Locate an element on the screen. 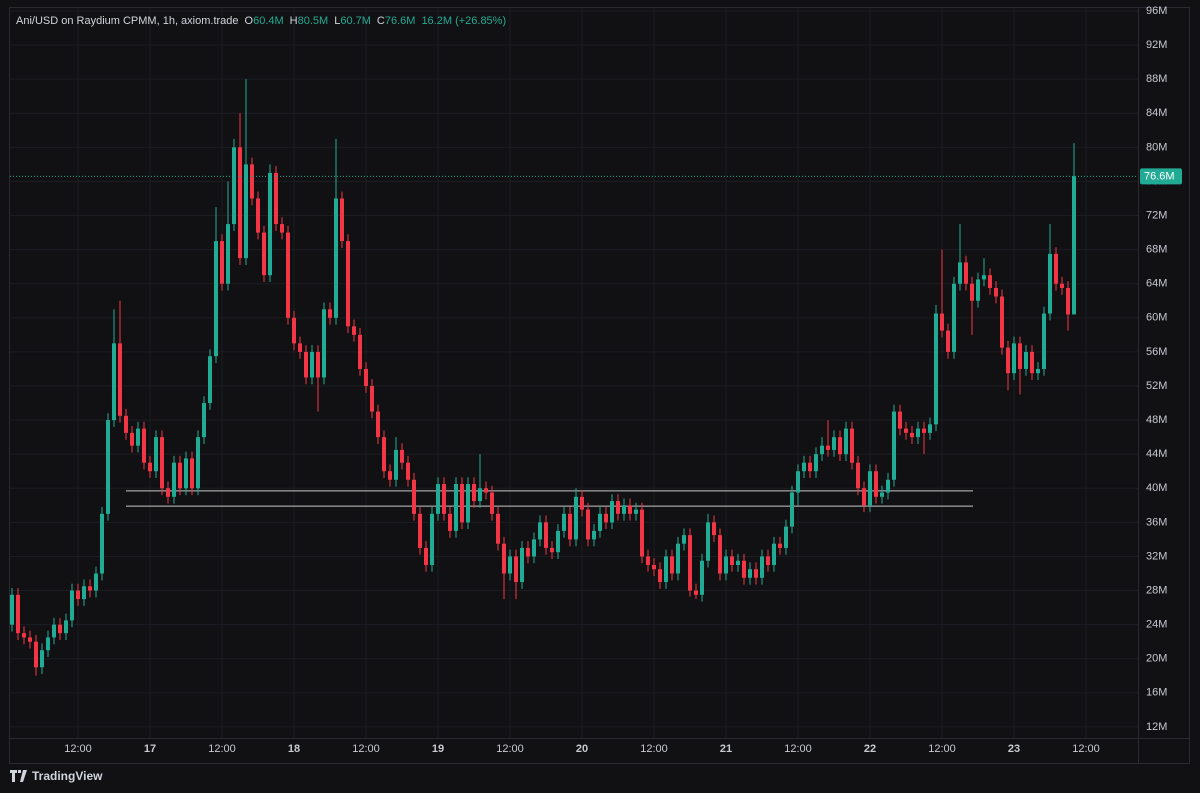 This screenshot has width=1200, height=793. y-tick-label: 24M is located at coordinates (1156, 625).